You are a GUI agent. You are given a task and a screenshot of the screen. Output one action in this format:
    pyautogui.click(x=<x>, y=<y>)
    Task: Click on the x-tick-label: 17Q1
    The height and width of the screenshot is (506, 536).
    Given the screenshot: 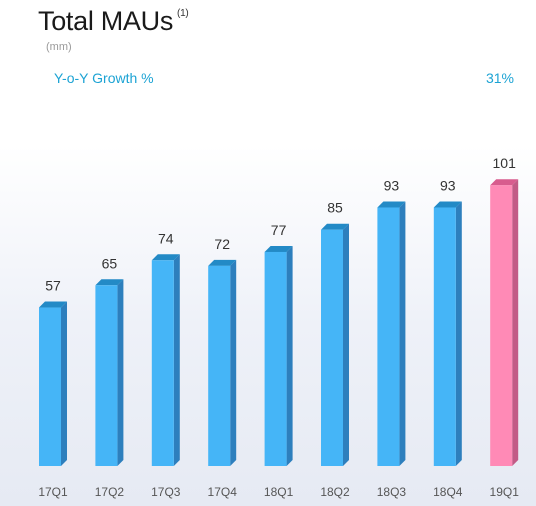 What is the action you would take?
    pyautogui.click(x=53, y=492)
    